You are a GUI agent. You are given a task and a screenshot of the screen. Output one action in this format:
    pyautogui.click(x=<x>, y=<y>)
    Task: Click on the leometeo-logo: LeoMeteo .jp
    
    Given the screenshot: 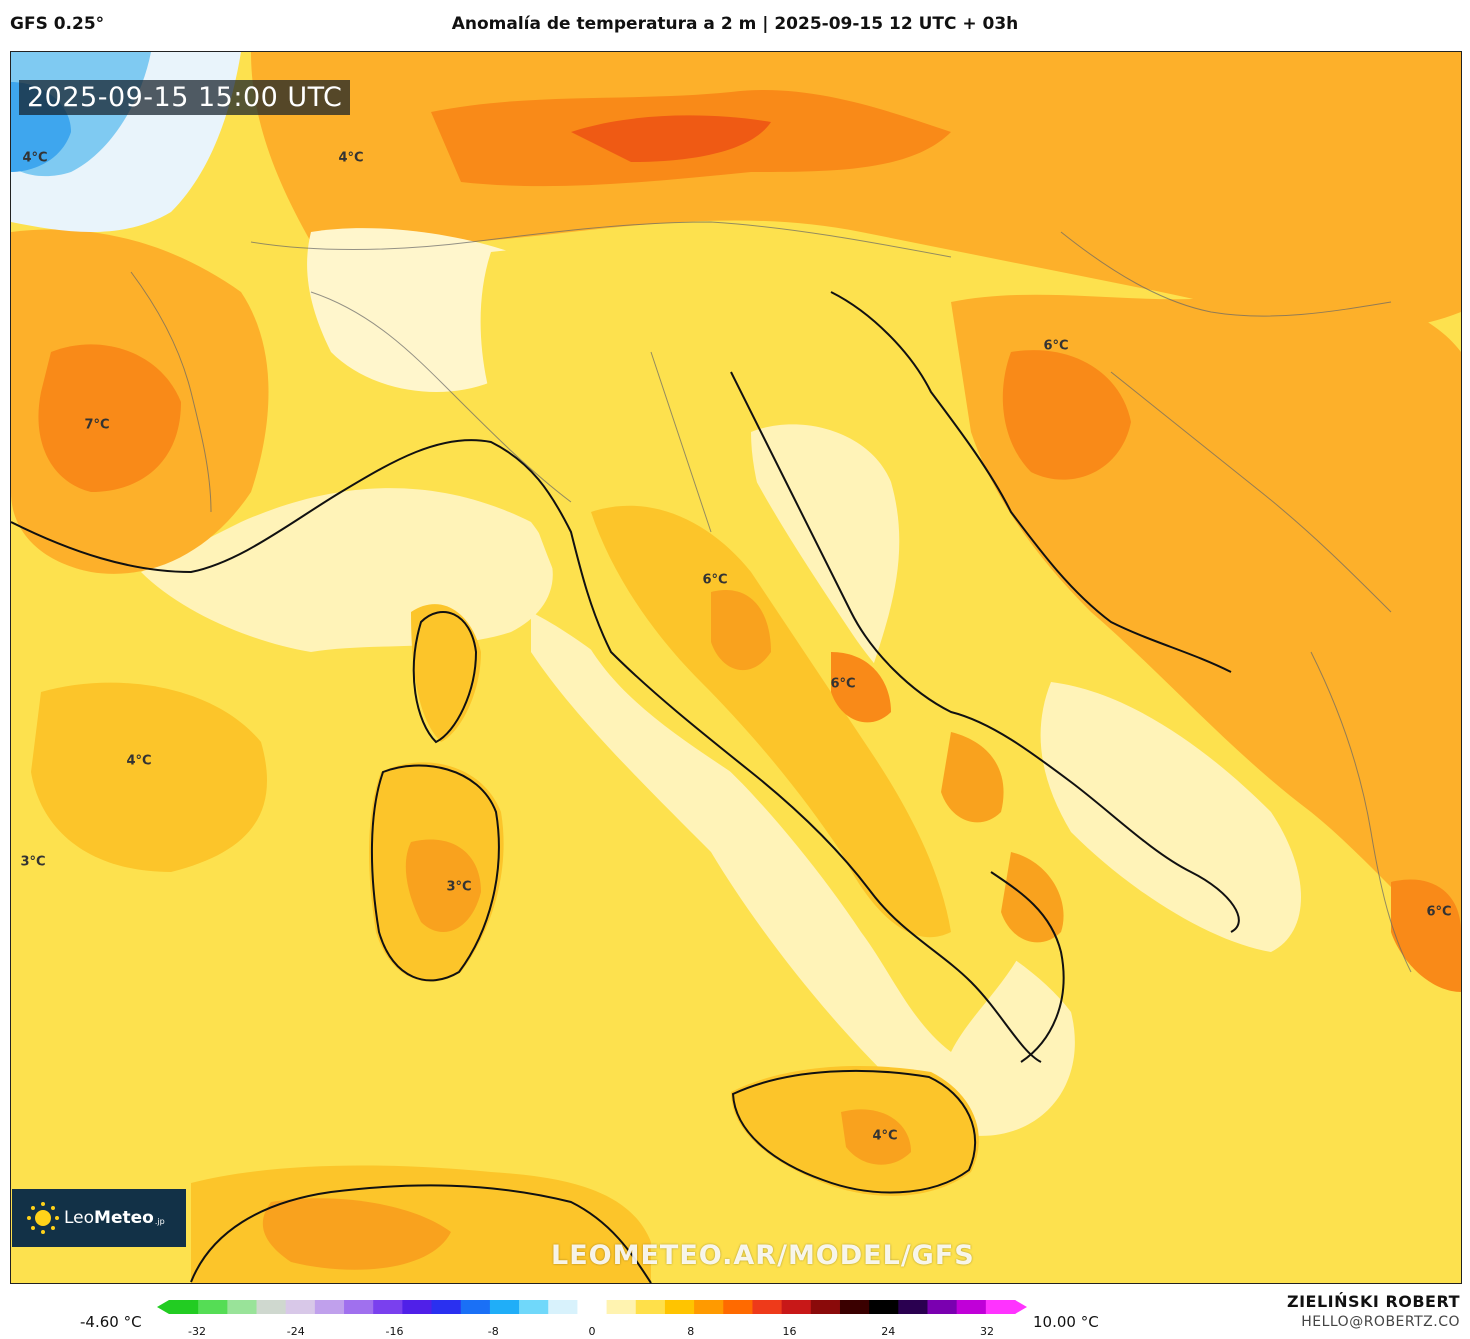 What is the action you would take?
    pyautogui.click(x=99, y=1218)
    